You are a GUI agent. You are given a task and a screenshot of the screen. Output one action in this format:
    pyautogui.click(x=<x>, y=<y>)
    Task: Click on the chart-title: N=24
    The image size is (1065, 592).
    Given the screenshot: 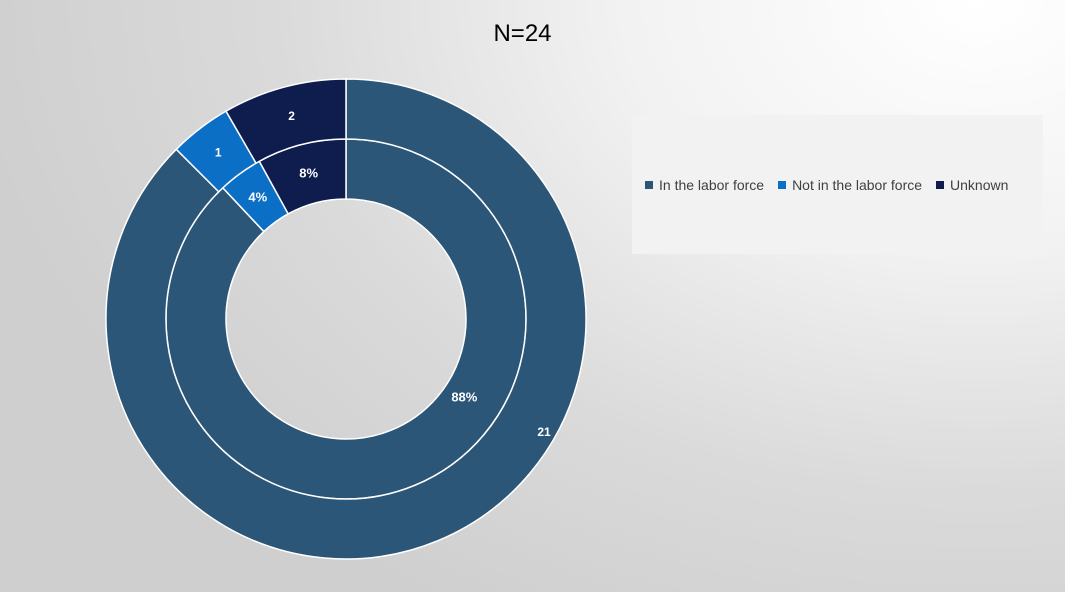 What is the action you would take?
    pyautogui.click(x=522, y=33)
    